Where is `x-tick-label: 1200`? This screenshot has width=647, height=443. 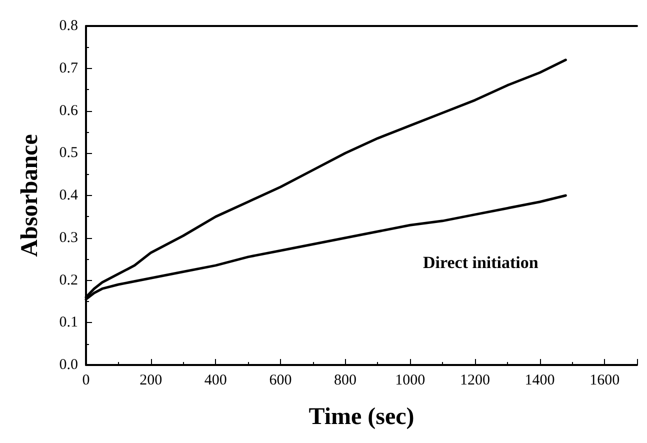
x-tick-label: 1200 is located at coordinates (475, 380).